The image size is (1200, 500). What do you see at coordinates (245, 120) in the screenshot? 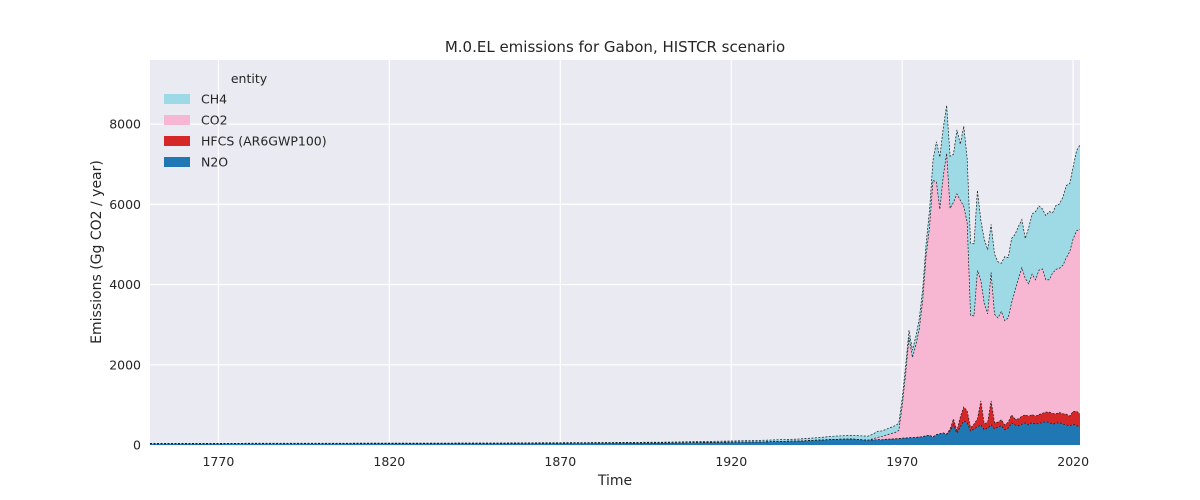
I see `legend: entity CH4 CO2 HFCS (AR6GWP100) N2O` at bounding box center [245, 120].